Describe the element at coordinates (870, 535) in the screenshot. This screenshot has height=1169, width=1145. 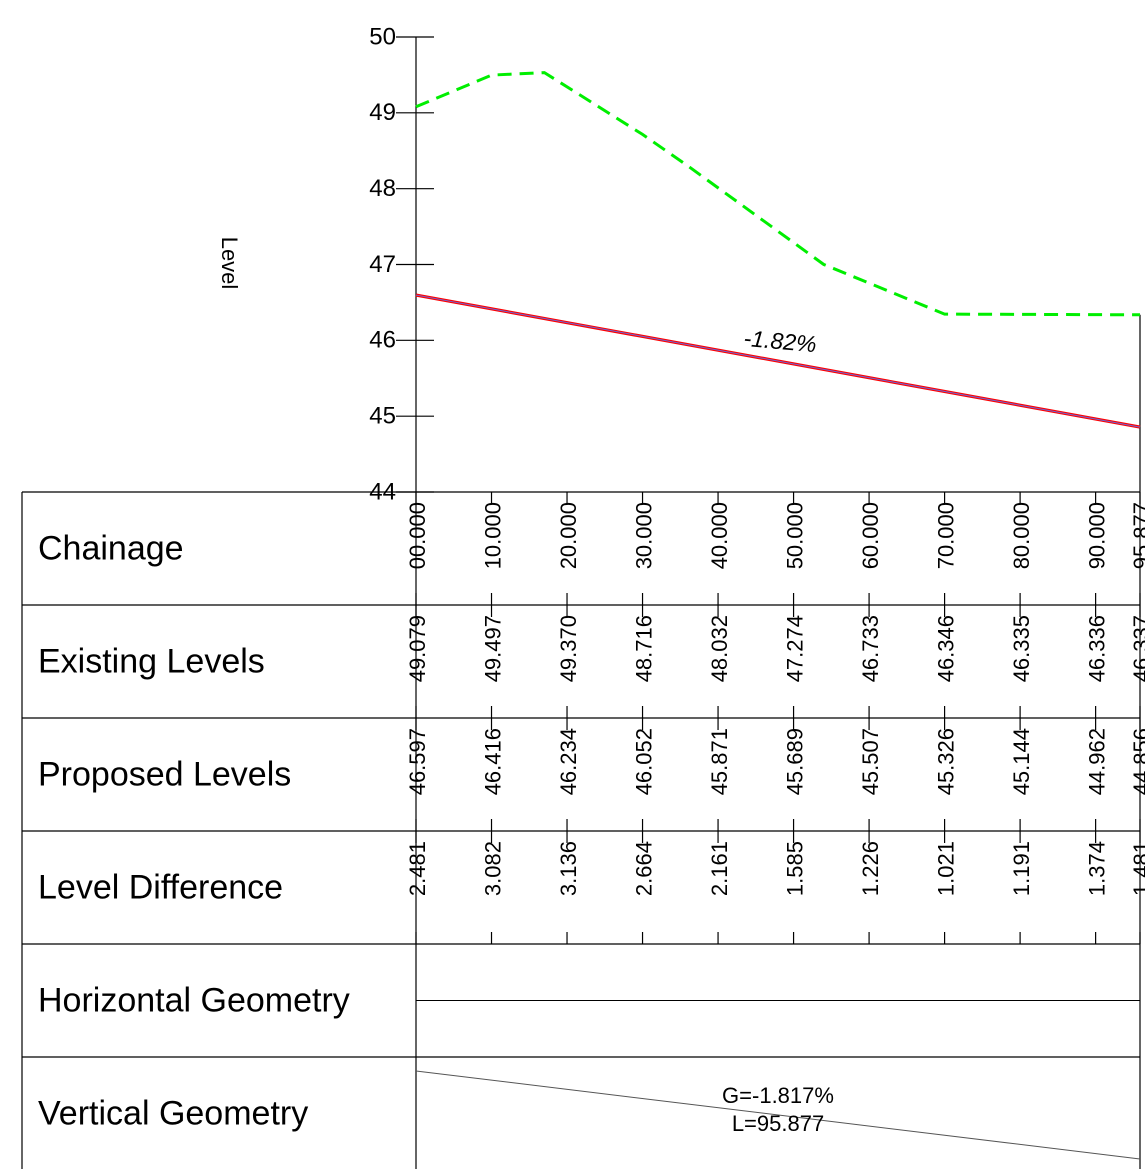
I see `cell-value: 60.000` at that location.